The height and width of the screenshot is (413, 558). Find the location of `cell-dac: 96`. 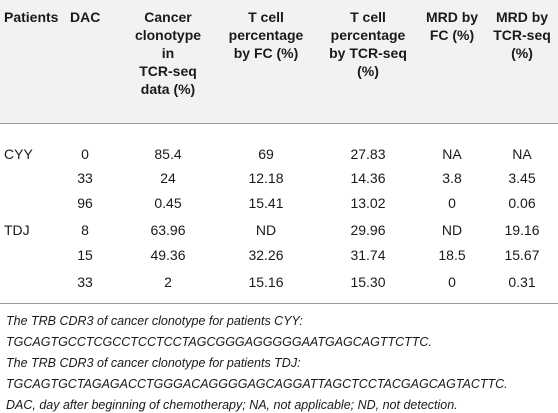

cell-dac: 96 is located at coordinates (85, 203).